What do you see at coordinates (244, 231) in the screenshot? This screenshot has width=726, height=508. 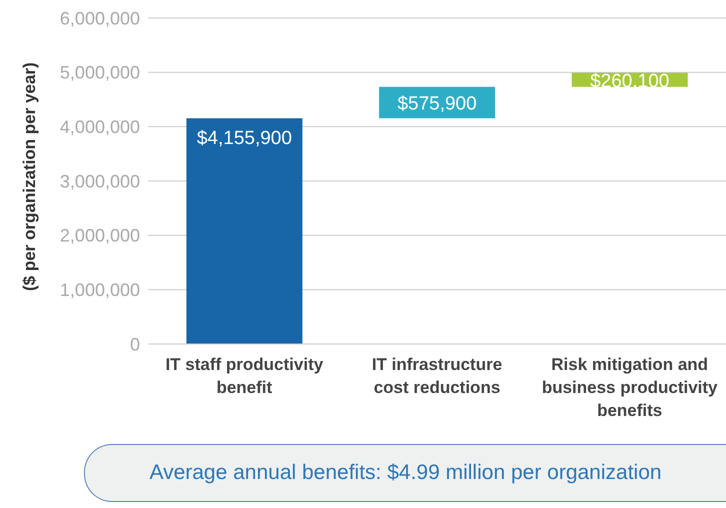 I see `bar` at bounding box center [244, 231].